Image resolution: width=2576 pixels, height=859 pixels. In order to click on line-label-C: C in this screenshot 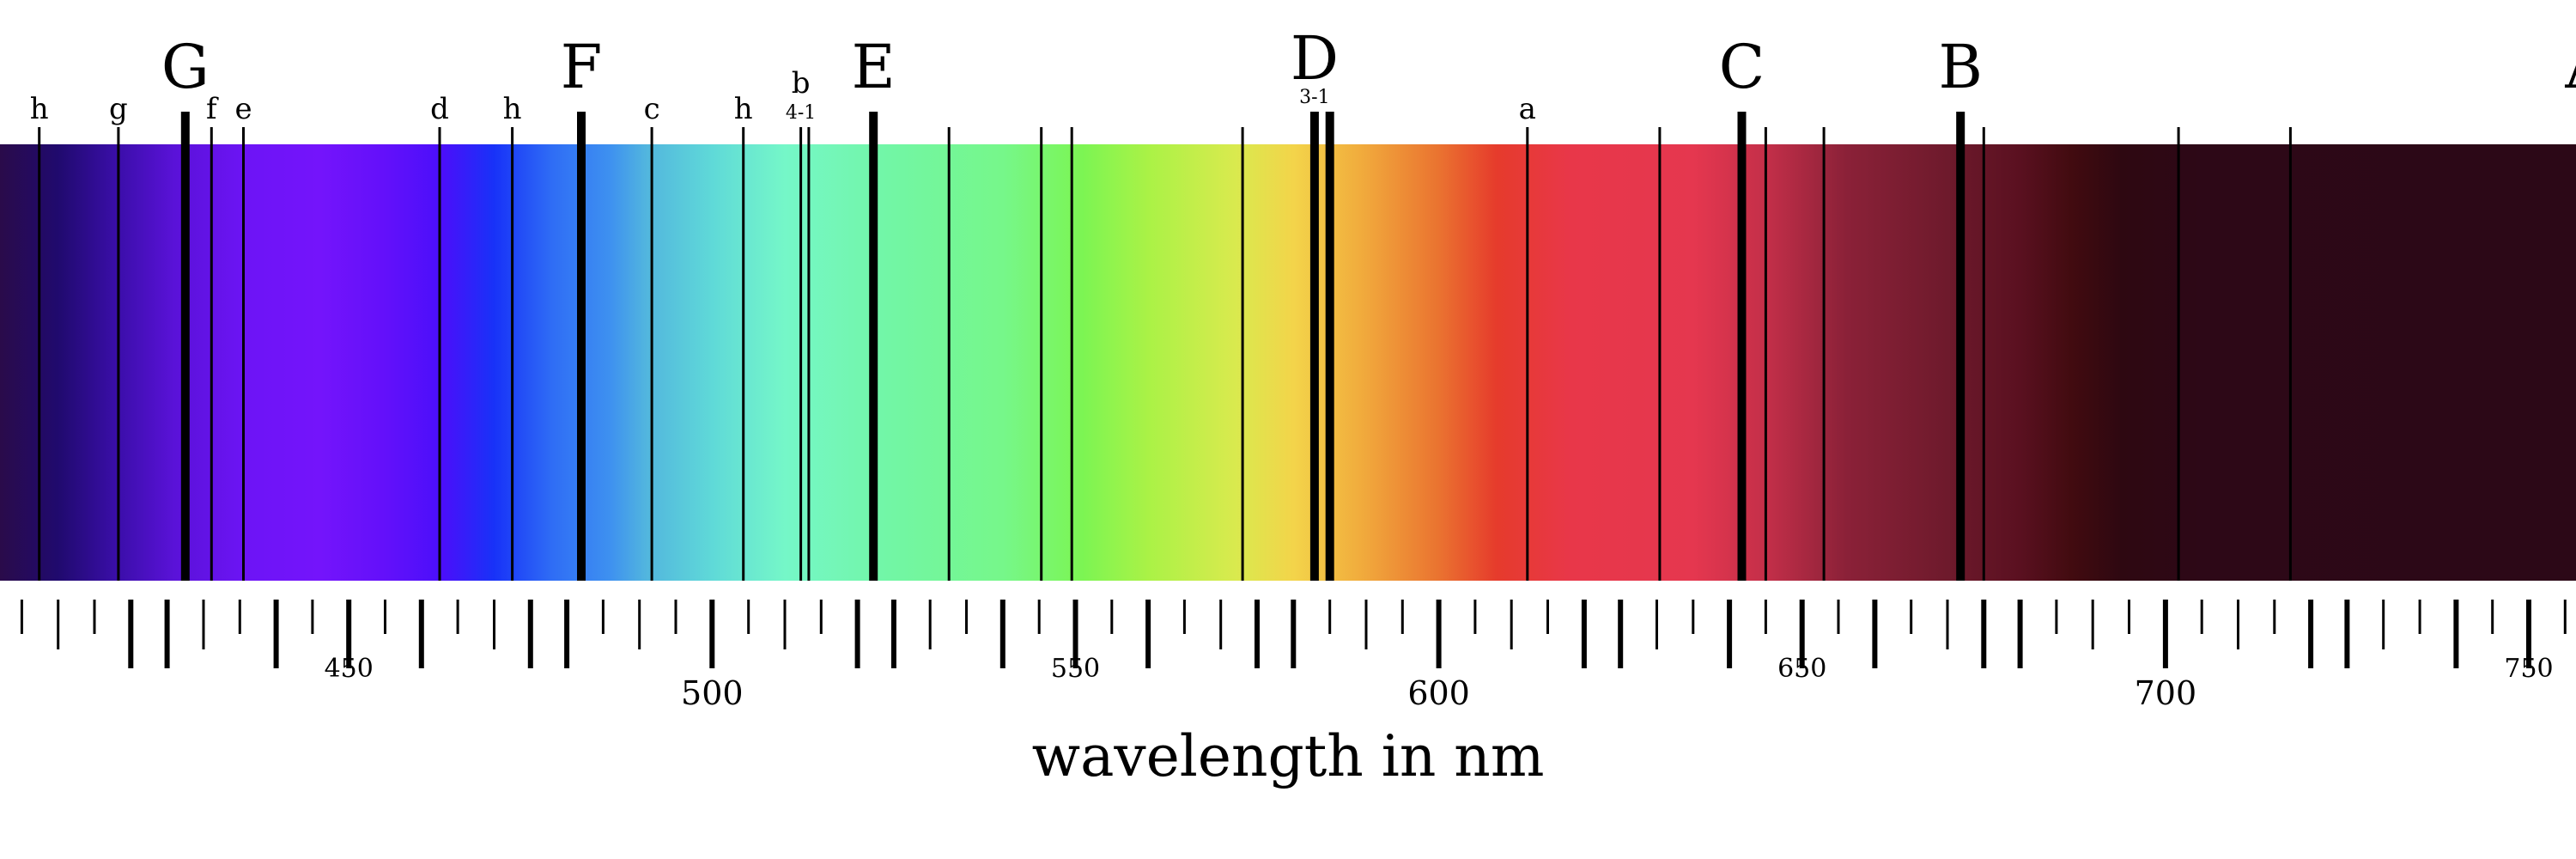, I will do `click(1742, 67)`.